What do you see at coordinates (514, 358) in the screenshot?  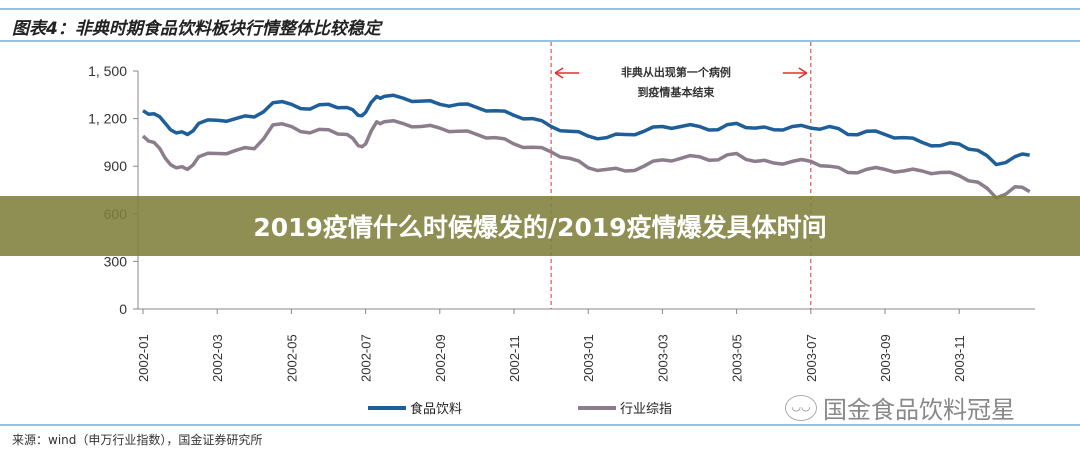 I see `x-tick-label: 2002-11` at bounding box center [514, 358].